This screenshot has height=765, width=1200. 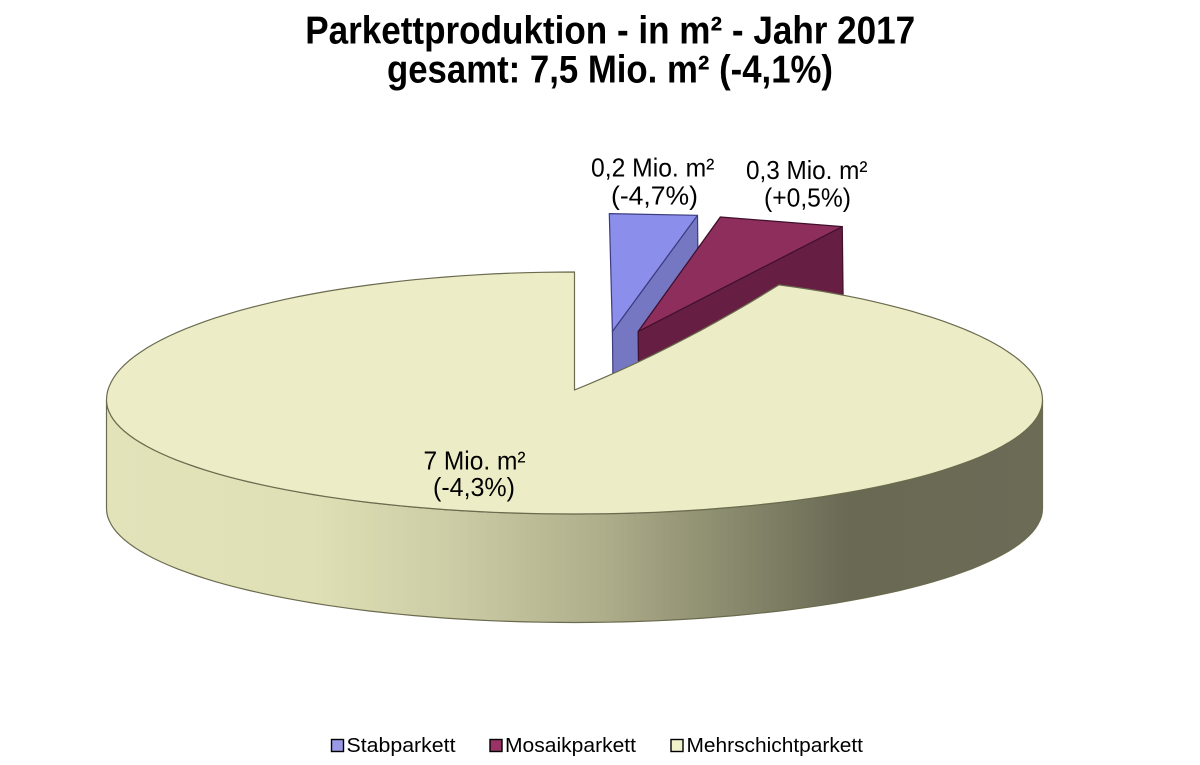 What do you see at coordinates (401, 746) in the screenshot?
I see `svg-text: Stabparkett` at bounding box center [401, 746].